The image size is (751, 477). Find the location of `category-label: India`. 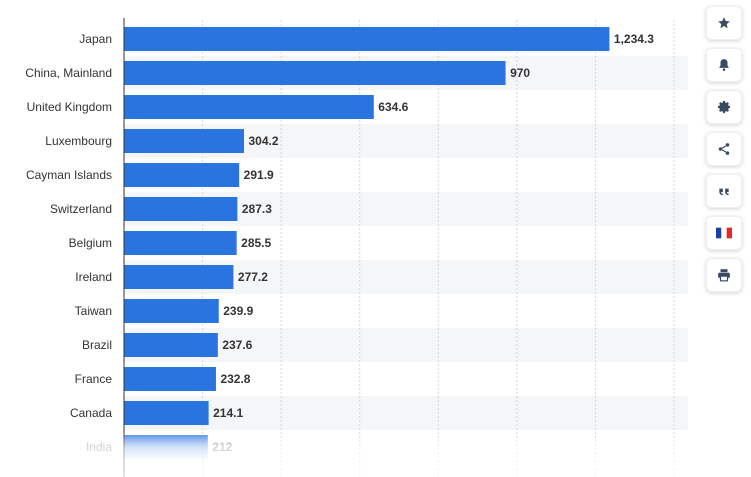

category-label: India is located at coordinates (99, 447).